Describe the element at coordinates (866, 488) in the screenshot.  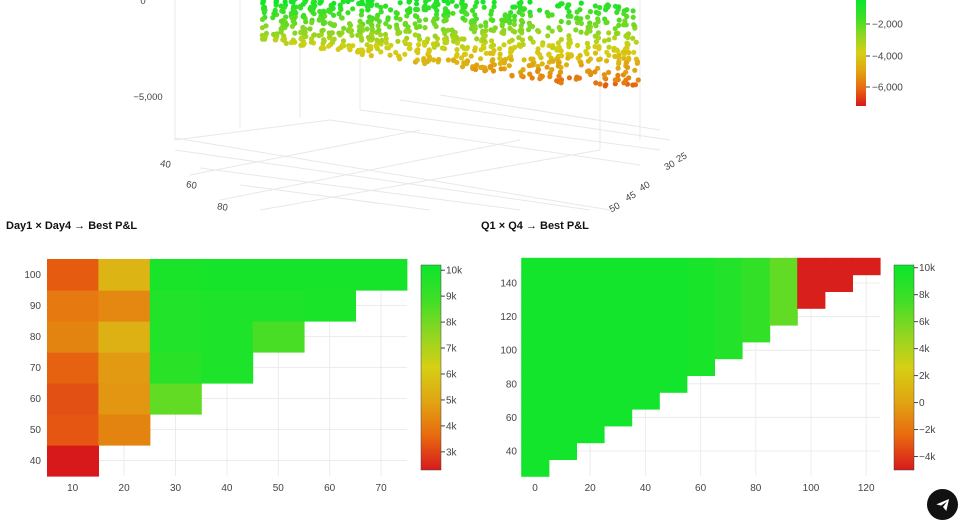
I see `x-tick-label: 120` at that location.